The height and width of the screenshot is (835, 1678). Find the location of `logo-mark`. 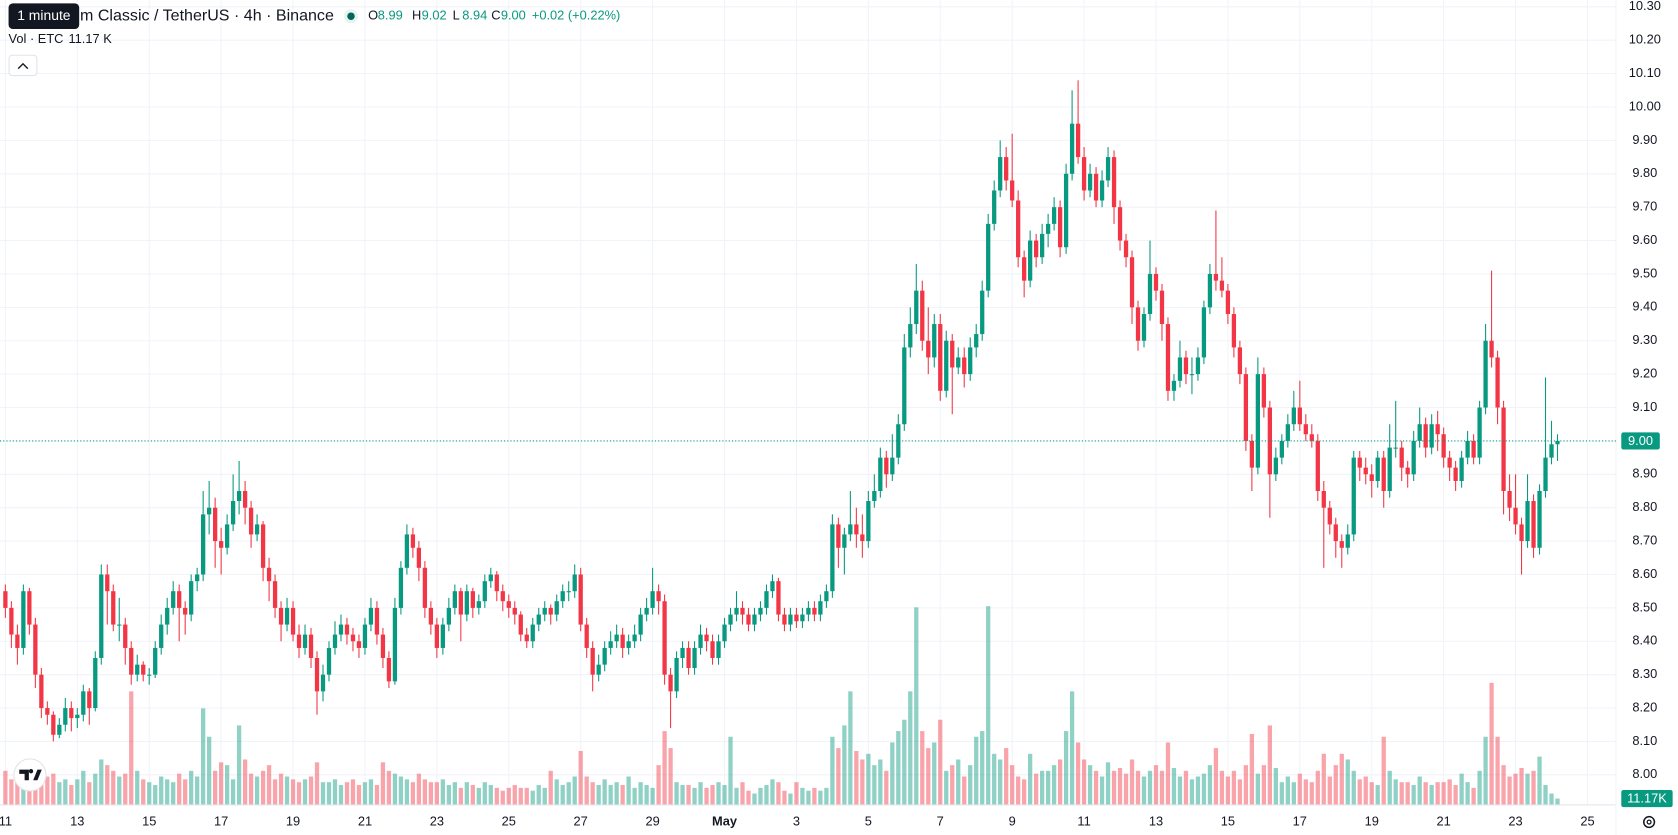

logo-mark is located at coordinates (30, 775).